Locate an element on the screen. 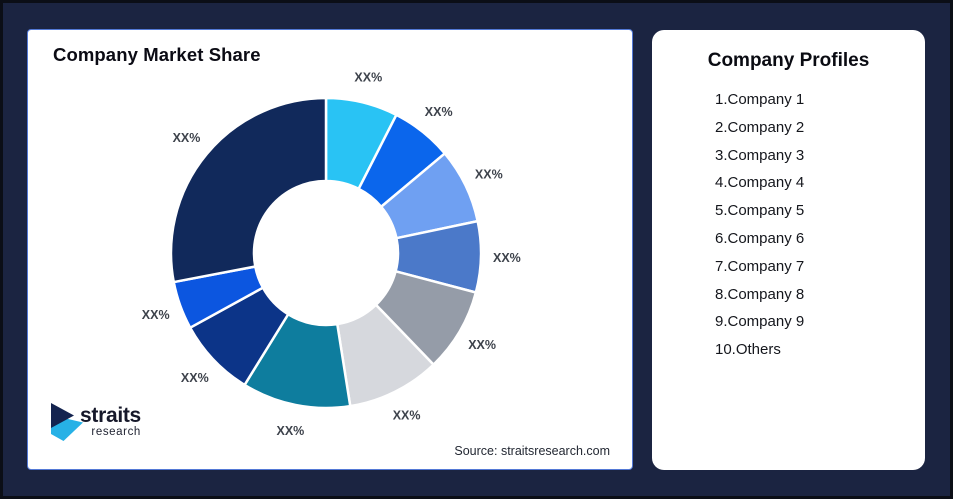 The height and width of the screenshot is (499, 953). company-profile-item: 5.Company 5 is located at coordinates (760, 211).